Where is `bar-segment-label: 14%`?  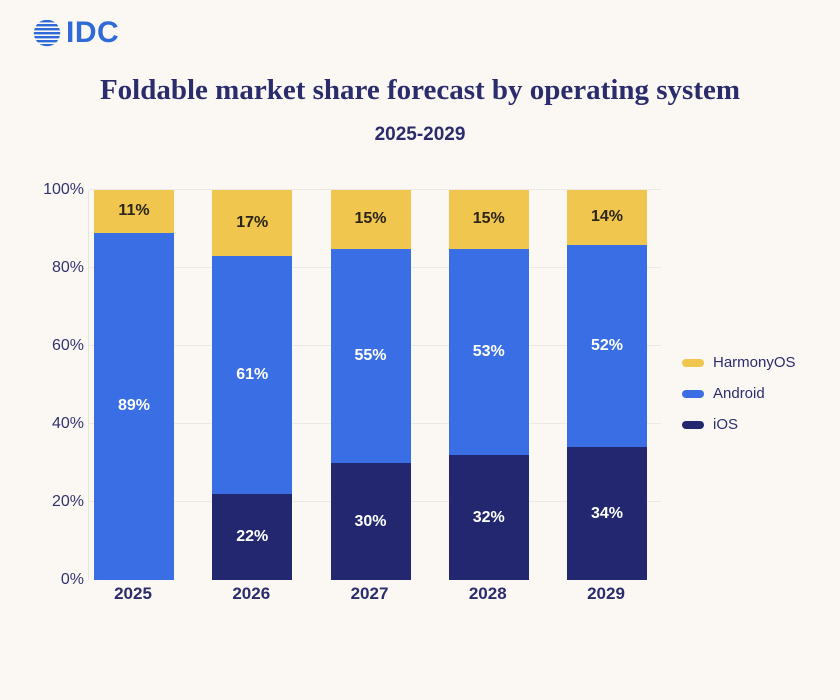 bar-segment-label: 14% is located at coordinates (607, 217).